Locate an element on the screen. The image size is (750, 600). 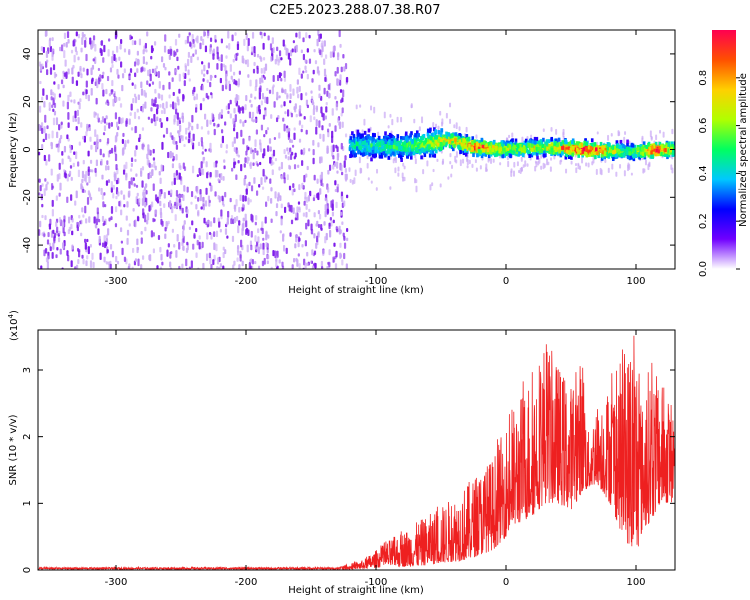
snr-scale-label: (x104) is located at coordinates (13, 325).